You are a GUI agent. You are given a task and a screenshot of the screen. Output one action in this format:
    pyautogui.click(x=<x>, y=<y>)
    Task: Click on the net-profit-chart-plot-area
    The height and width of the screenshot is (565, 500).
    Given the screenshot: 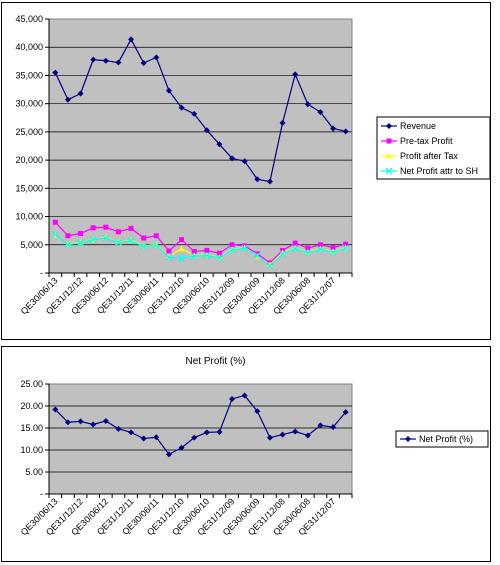 What is the action you would take?
    pyautogui.click(x=200, y=439)
    